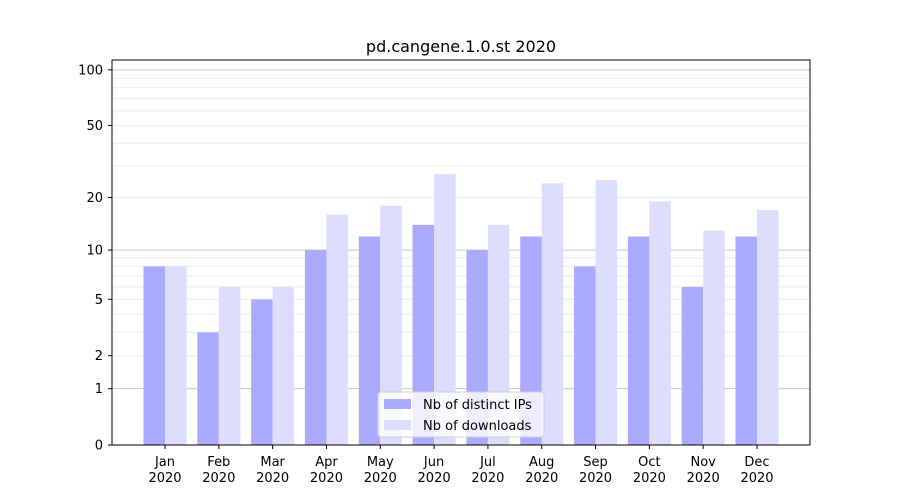 The width and height of the screenshot is (900, 504). I want to click on x-tick-label: Jun, so click(433, 462).